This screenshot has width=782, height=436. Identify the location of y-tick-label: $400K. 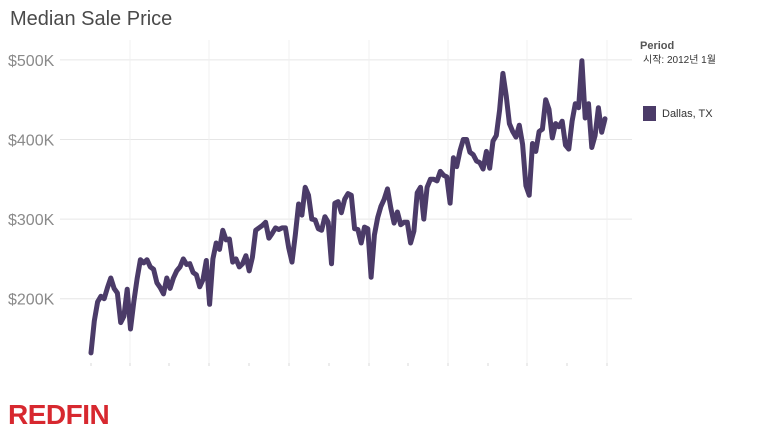
(31, 141).